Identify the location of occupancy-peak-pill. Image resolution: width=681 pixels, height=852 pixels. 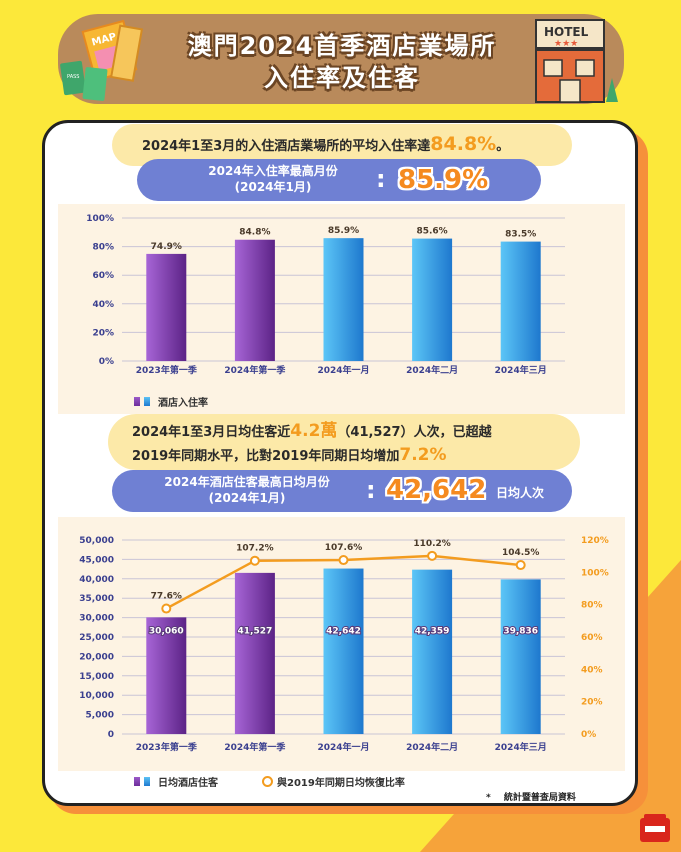
(339, 180).